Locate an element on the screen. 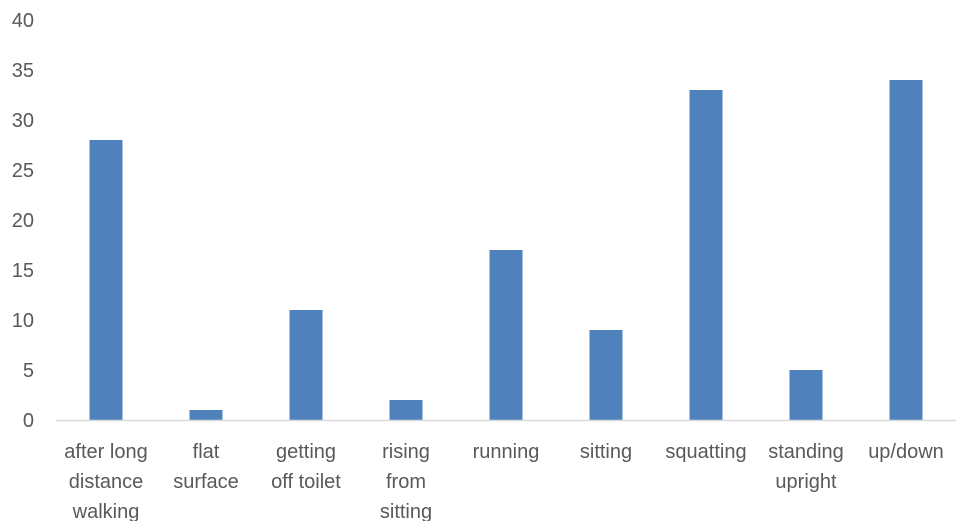 This screenshot has height=521, width=956. x-category-label-line: distance is located at coordinates (106, 482).